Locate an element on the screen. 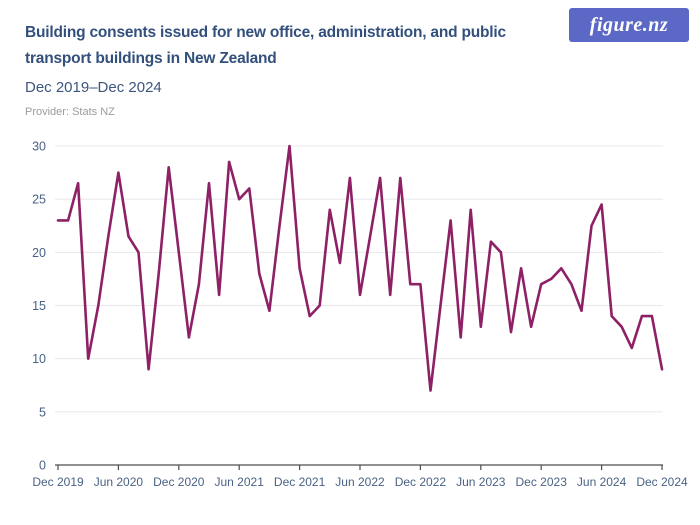 This screenshot has width=700, height=525. y-tick-label: 20 is located at coordinates (39, 253).